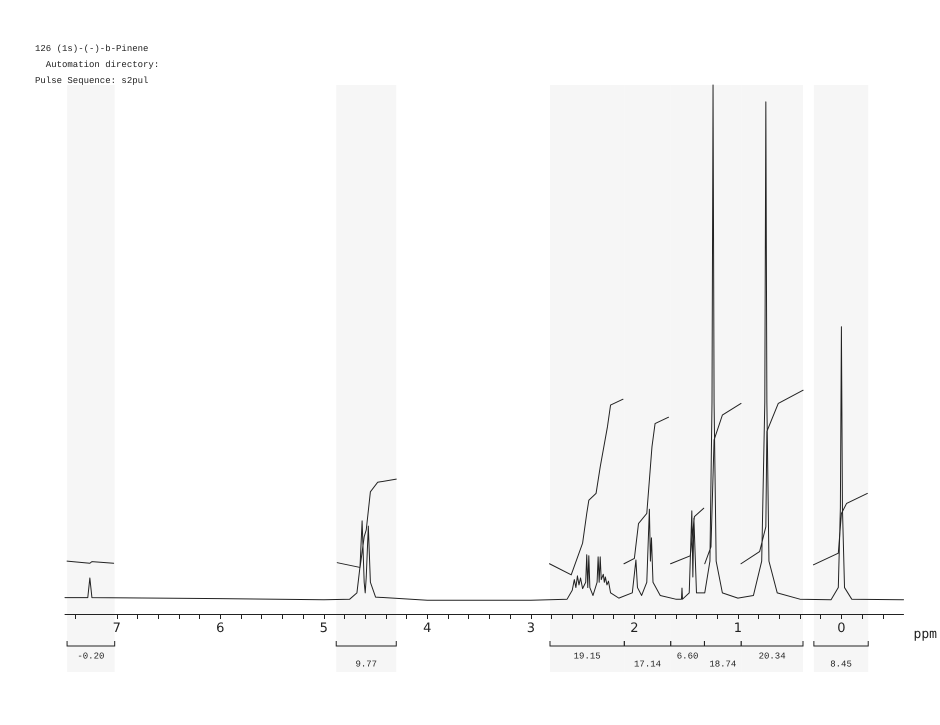  I want to click on x-tick-label: 5, so click(324, 628).